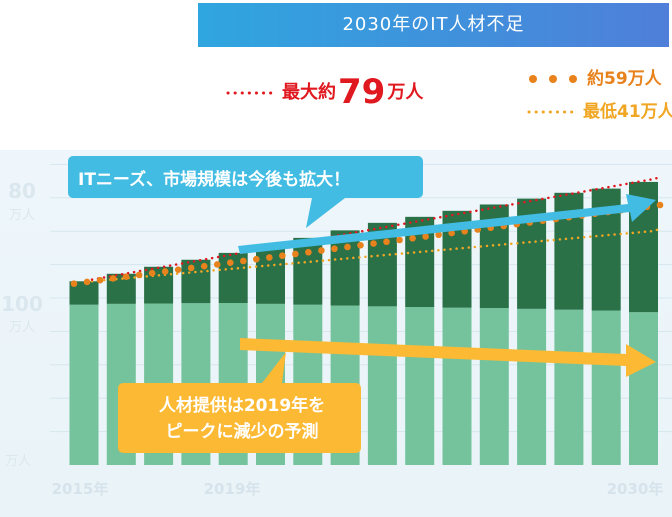 Image resolution: width=672 pixels, height=517 pixels. Describe the element at coordinates (627, 112) in the screenshot. I see `legend-min-label: 最低41万人` at that location.